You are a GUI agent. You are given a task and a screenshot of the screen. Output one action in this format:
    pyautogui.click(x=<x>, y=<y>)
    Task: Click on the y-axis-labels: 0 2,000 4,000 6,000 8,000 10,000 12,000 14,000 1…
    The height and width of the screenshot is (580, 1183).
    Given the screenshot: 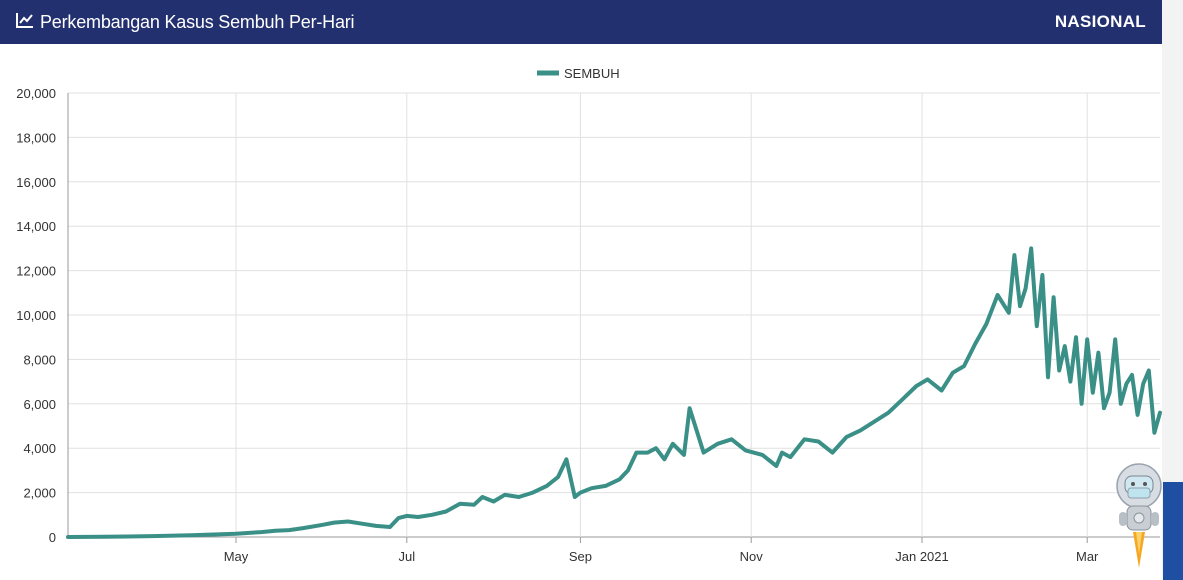 What is the action you would take?
    pyautogui.click(x=36, y=315)
    